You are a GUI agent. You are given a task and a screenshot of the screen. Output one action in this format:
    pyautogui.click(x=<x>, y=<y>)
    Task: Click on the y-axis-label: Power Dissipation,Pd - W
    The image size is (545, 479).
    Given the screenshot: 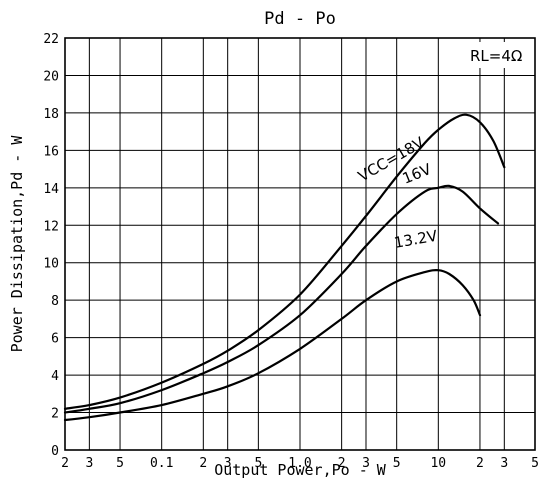 What is the action you would take?
    pyautogui.click(x=17, y=244)
    